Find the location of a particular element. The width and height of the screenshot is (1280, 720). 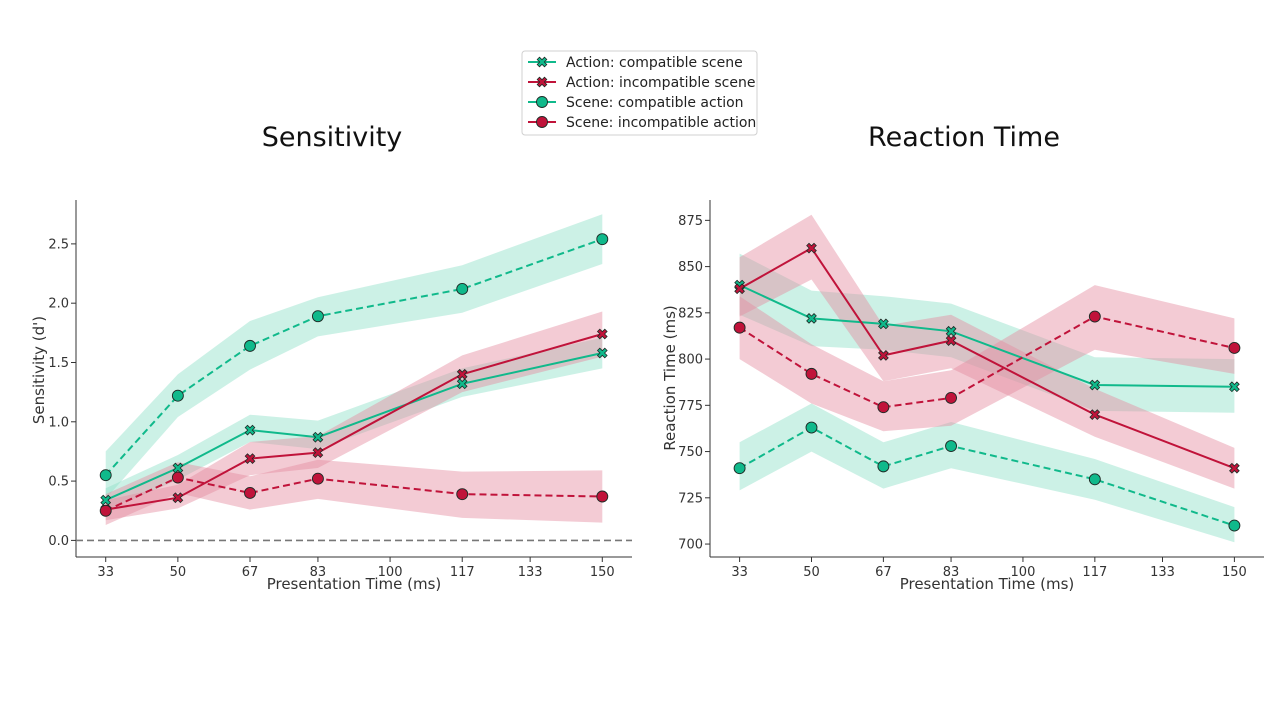

reaction-time-title: Reaction Time is located at coordinates (964, 137).